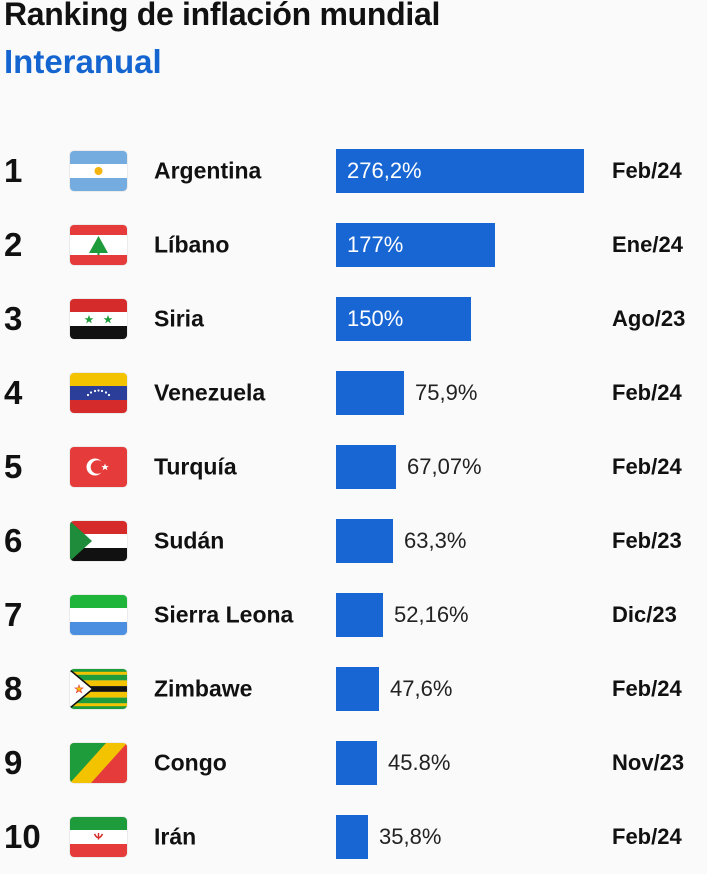  What do you see at coordinates (98, 393) in the screenshot?
I see `venezuela-flag-icon` at bounding box center [98, 393].